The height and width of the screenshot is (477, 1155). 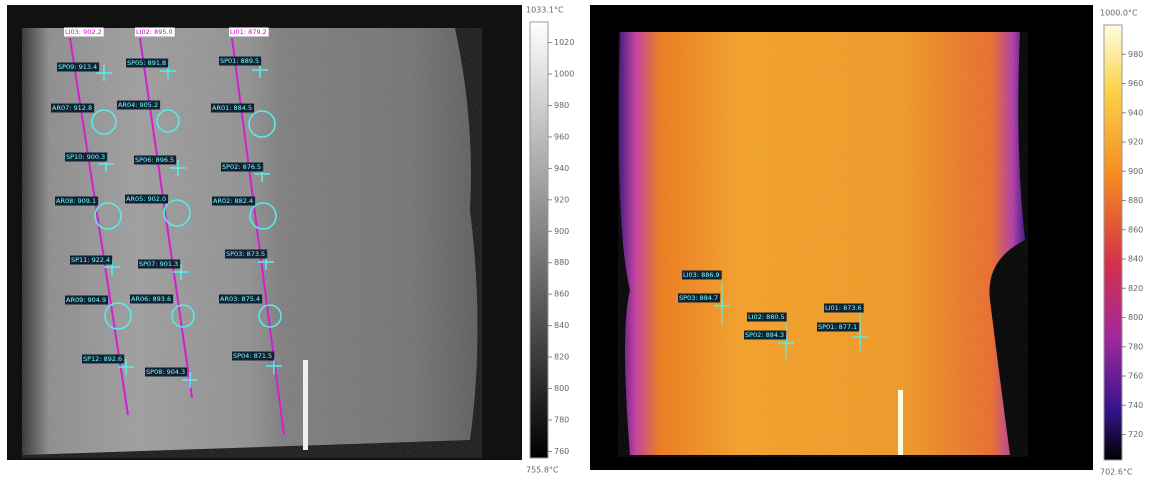 I want to click on measurement-label: AR04: 905.2, so click(x=138, y=105).